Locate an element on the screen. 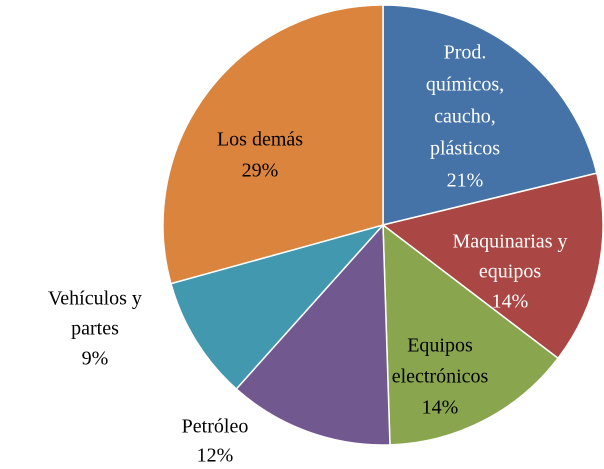  slice-label: Petróleo is located at coordinates (215, 427).